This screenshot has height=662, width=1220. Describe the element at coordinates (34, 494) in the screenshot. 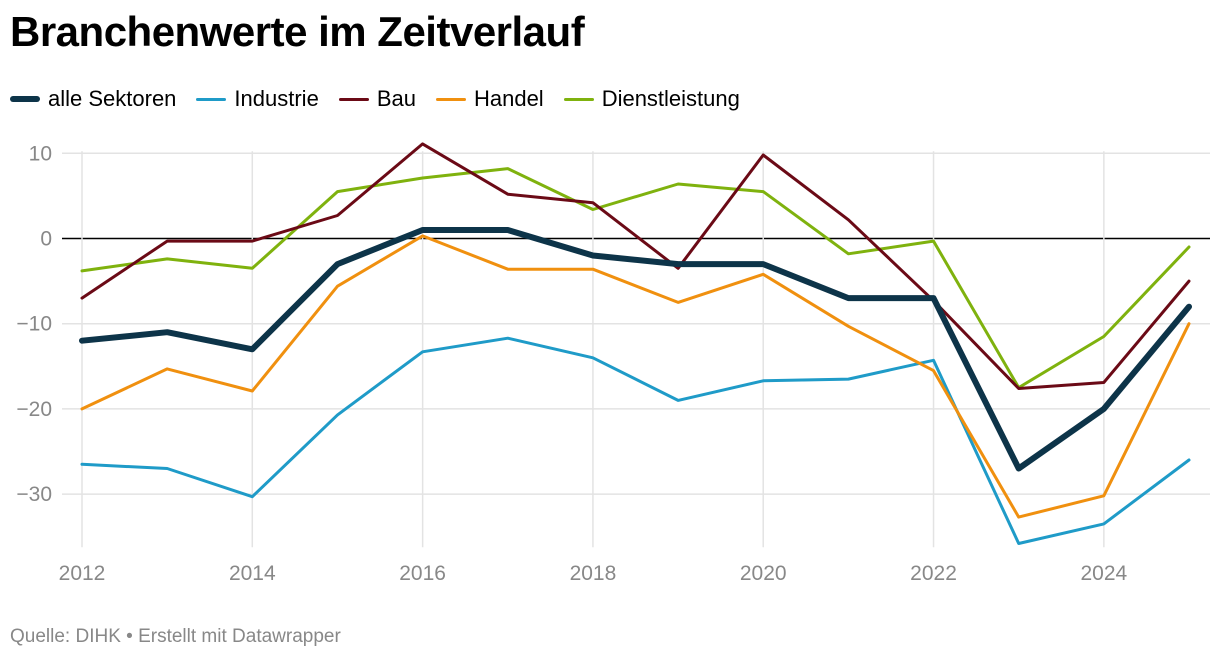

I see `y-tick-label: −30` at that location.